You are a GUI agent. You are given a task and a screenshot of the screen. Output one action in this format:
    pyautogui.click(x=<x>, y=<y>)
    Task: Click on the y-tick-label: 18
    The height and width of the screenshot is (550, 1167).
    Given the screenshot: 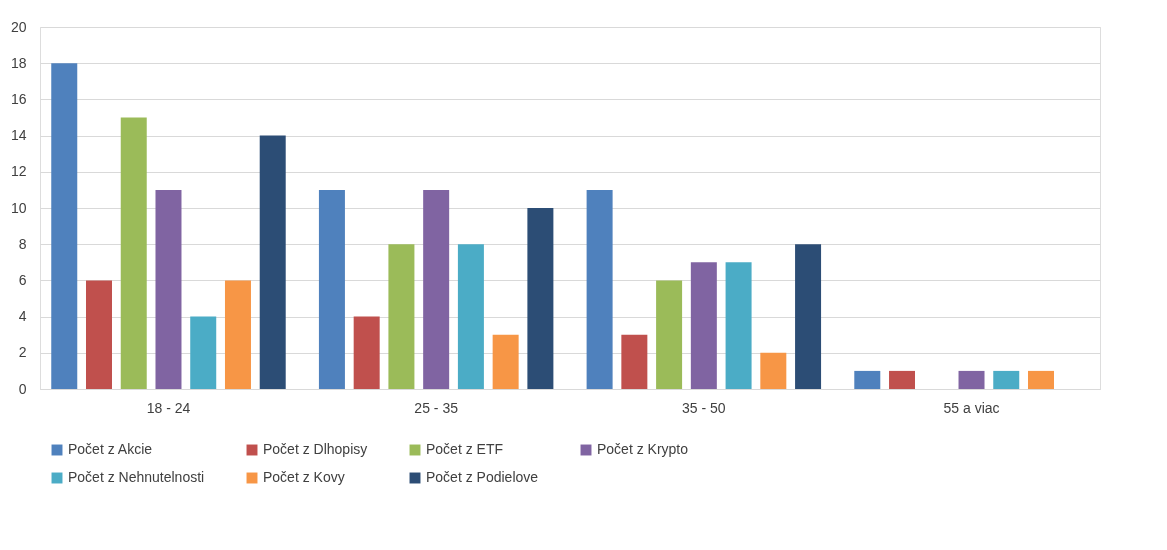 What is the action you would take?
    pyautogui.click(x=18, y=62)
    